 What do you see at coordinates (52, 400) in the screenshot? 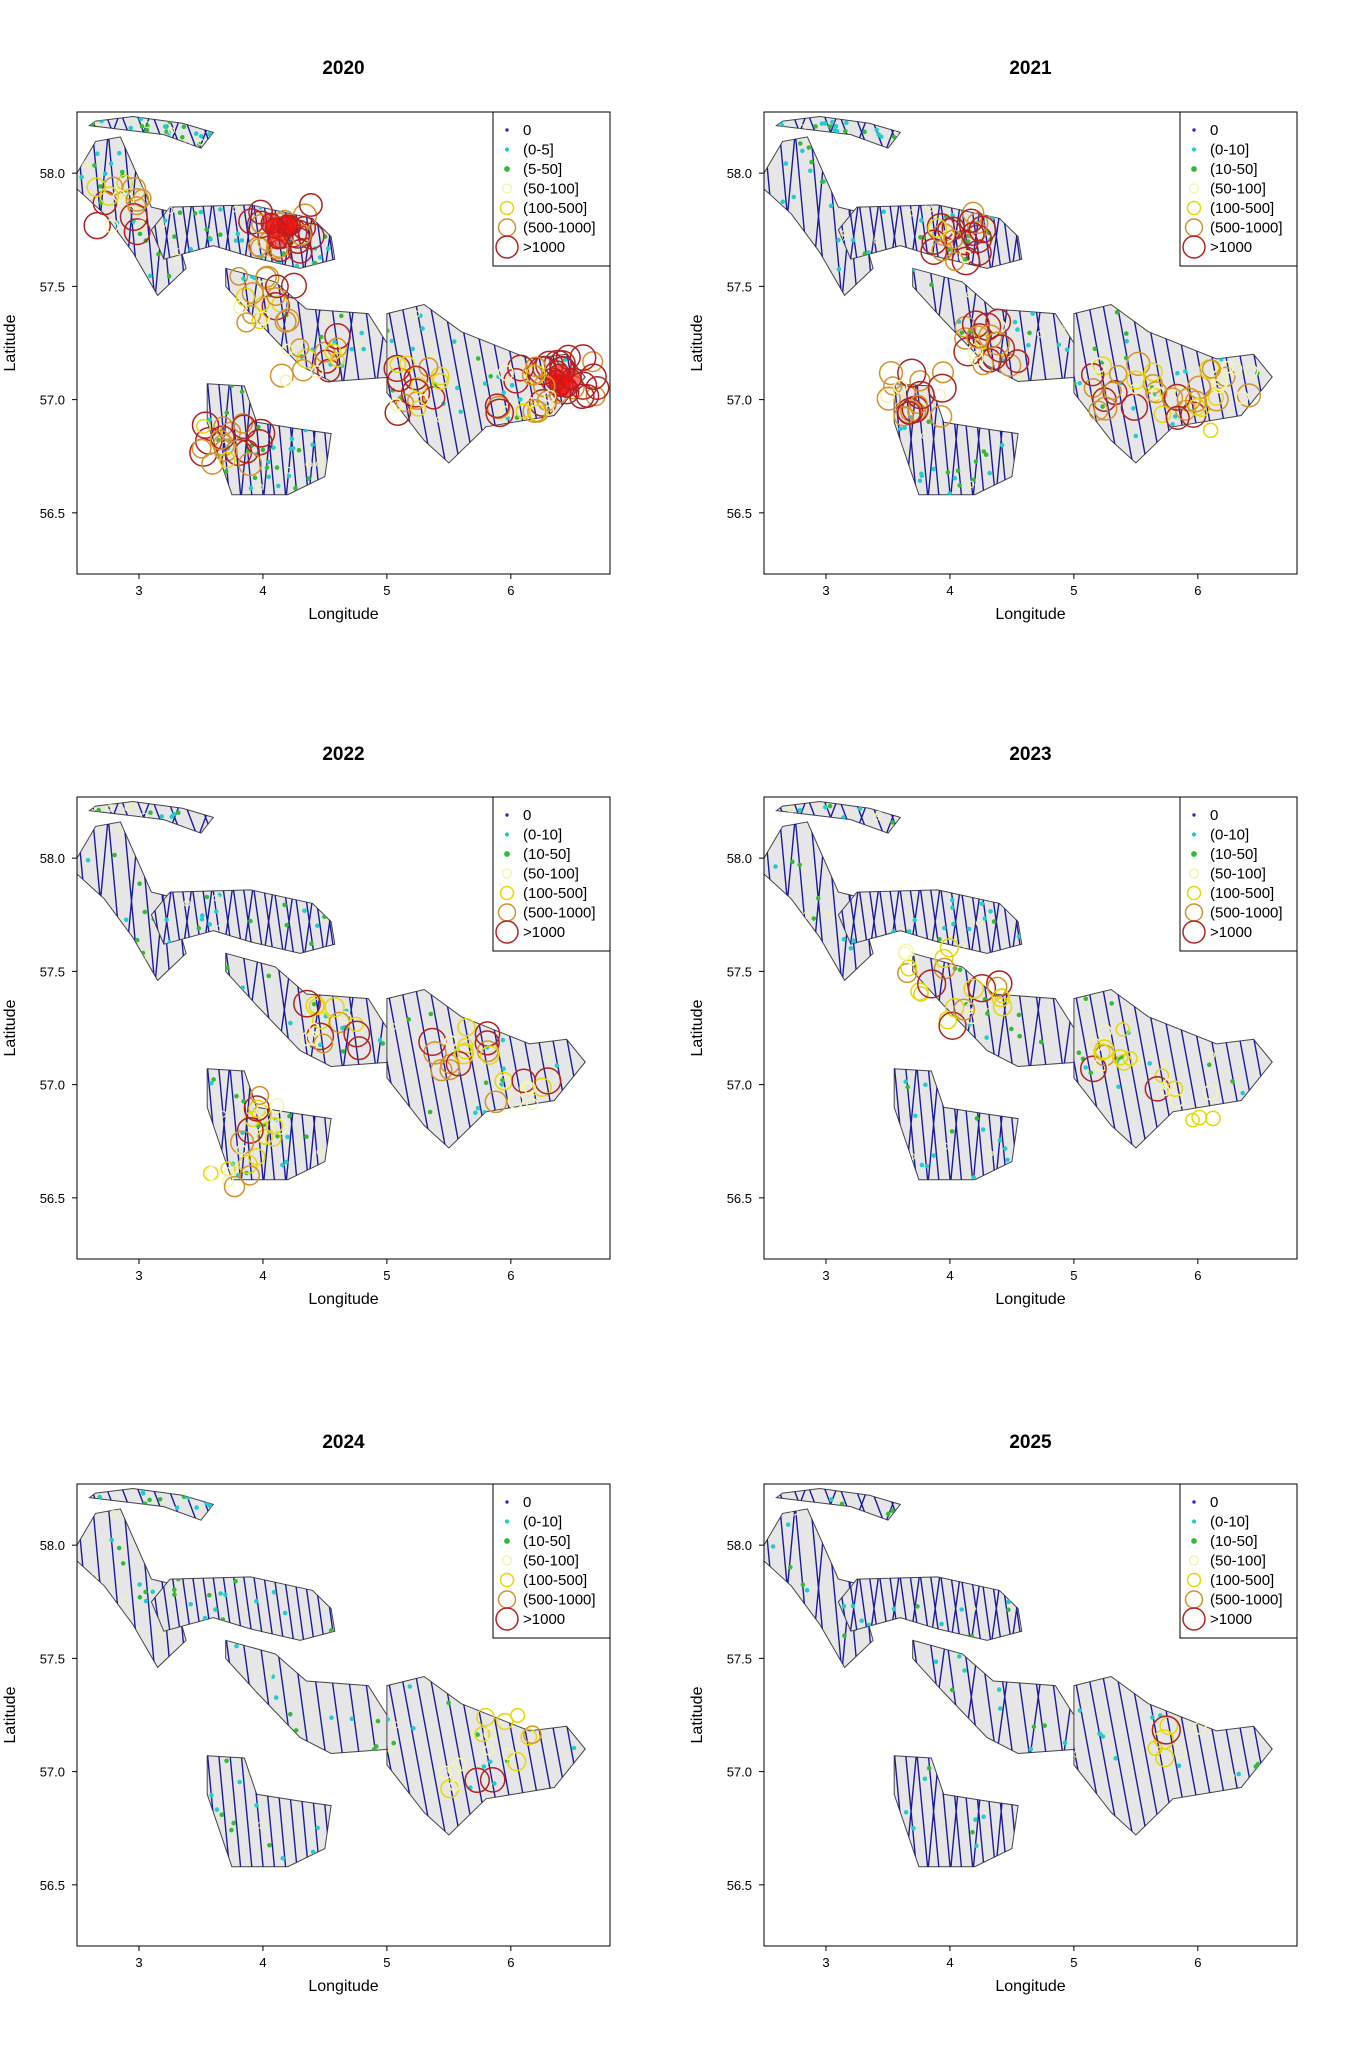
I see `y-tick-label: 57.0` at bounding box center [52, 400].